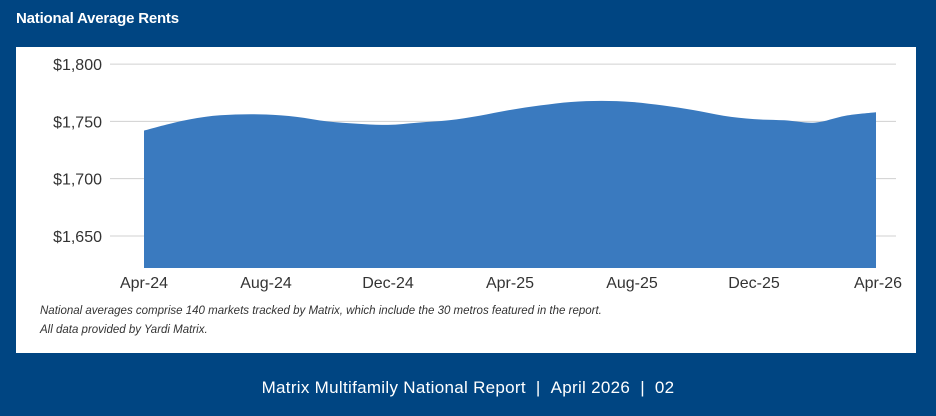 The height and width of the screenshot is (416, 936). I want to click on data-source-note: All data provided by Yardi Matrix., so click(124, 330).